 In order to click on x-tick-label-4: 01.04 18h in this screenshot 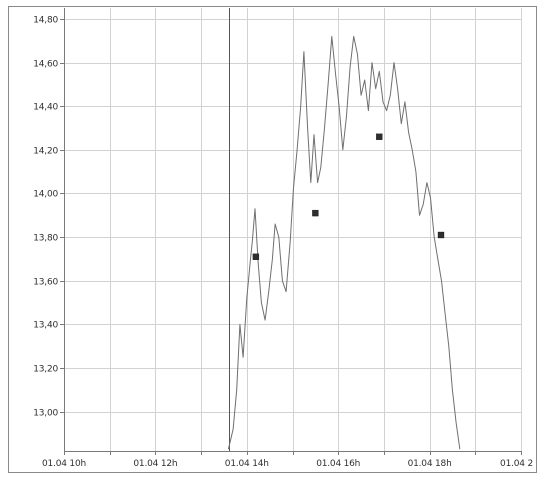, I will do `click(430, 464)`.